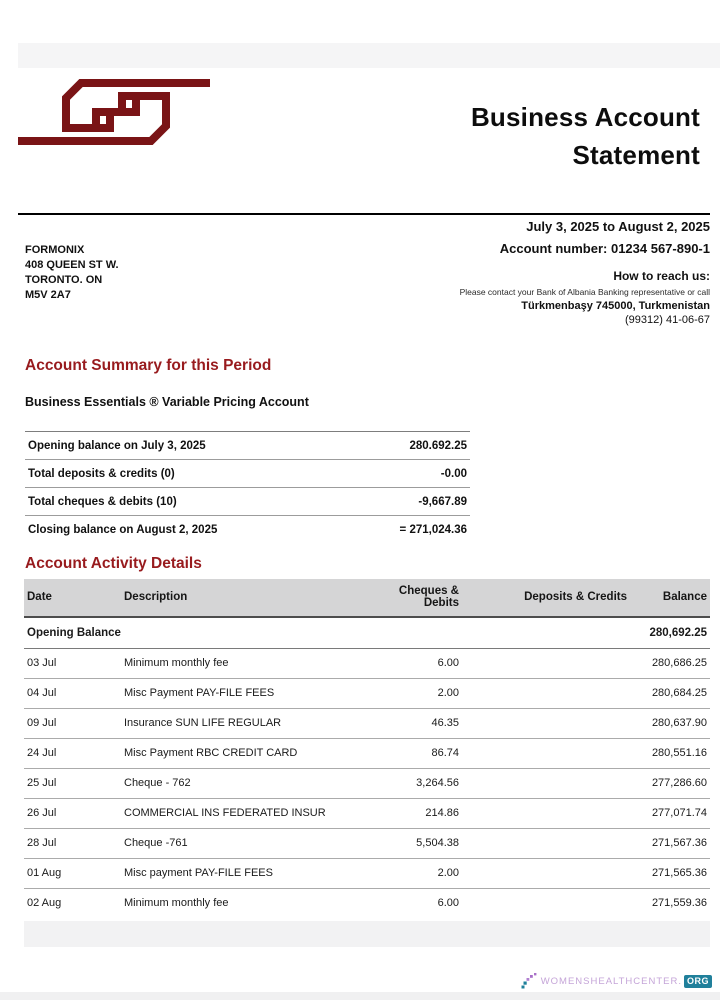 The height and width of the screenshot is (1000, 720). I want to click on cell-date: 26 Jul, so click(72, 813).